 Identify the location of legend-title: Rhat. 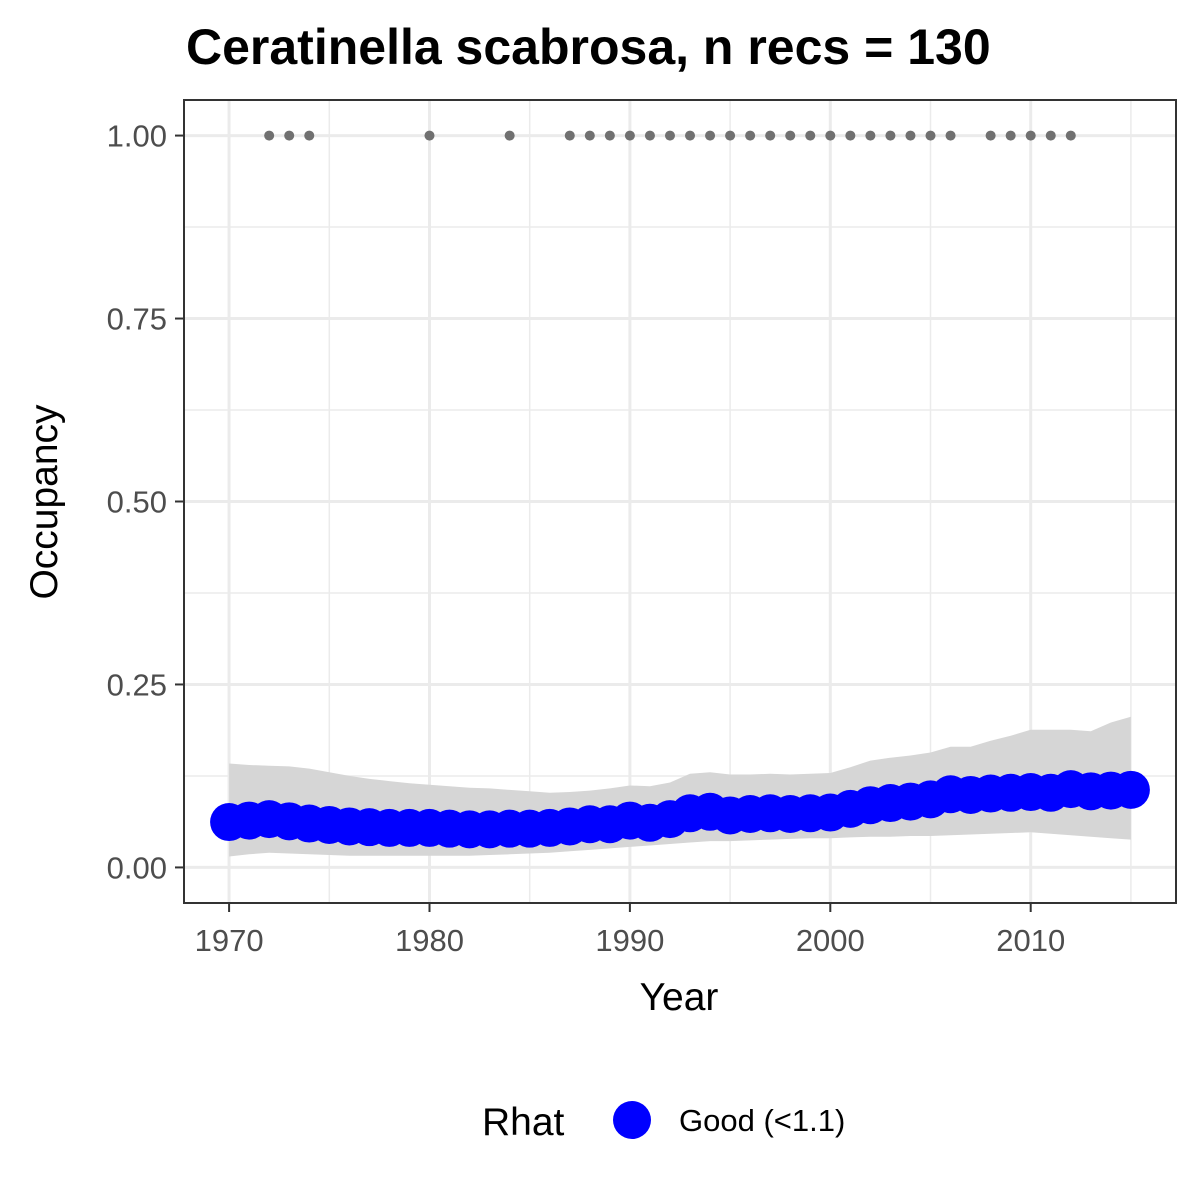
(523, 1122).